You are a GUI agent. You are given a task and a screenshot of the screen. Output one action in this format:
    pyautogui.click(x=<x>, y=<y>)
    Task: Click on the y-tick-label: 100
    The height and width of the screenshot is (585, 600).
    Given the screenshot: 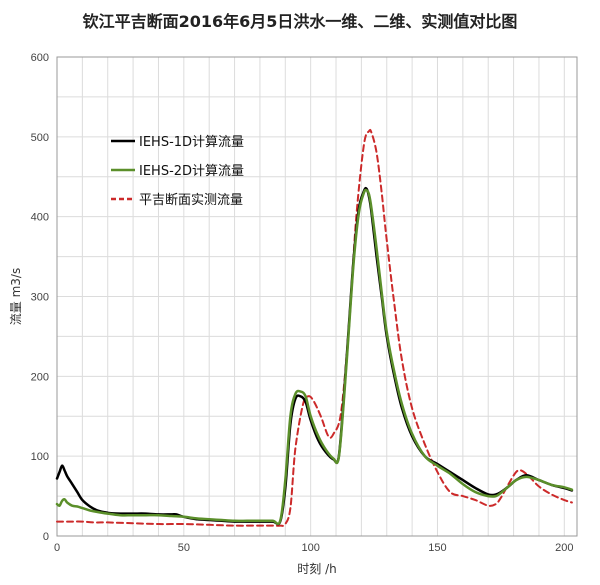 What is the action you would take?
    pyautogui.click(x=40, y=457)
    